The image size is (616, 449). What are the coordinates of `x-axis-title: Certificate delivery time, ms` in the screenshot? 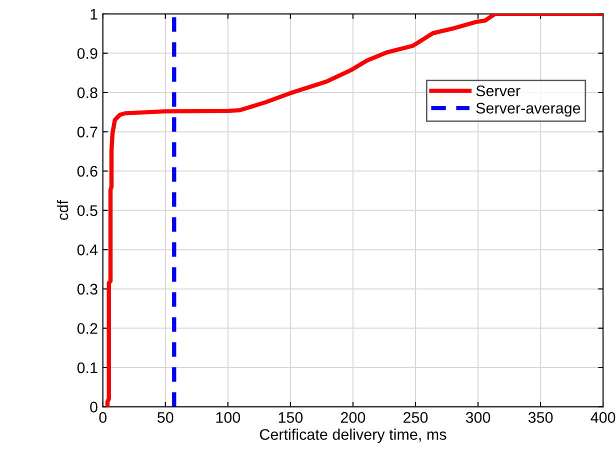 It's located at (353, 435).